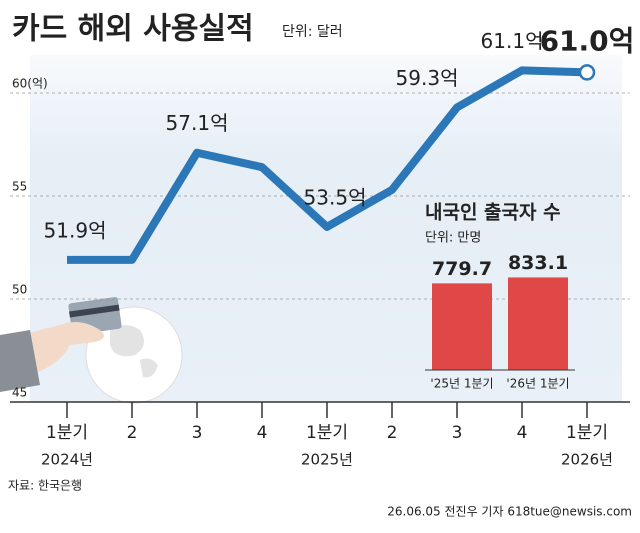  I want to click on value-label: 59.3억, so click(427, 78).